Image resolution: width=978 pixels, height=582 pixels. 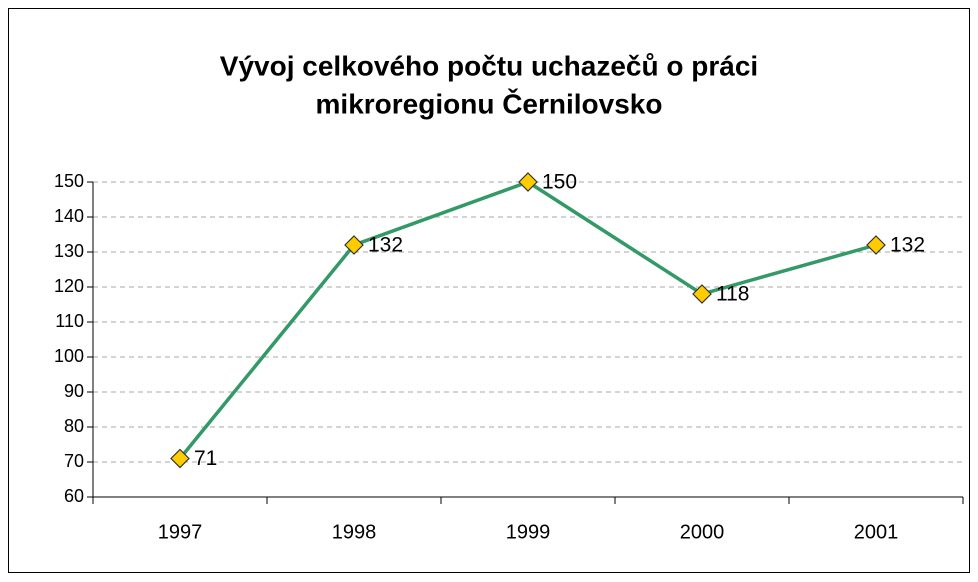 What do you see at coordinates (489, 65) in the screenshot?
I see `chart-title: Vývoj celkového počtu uchazečů o práci` at bounding box center [489, 65].